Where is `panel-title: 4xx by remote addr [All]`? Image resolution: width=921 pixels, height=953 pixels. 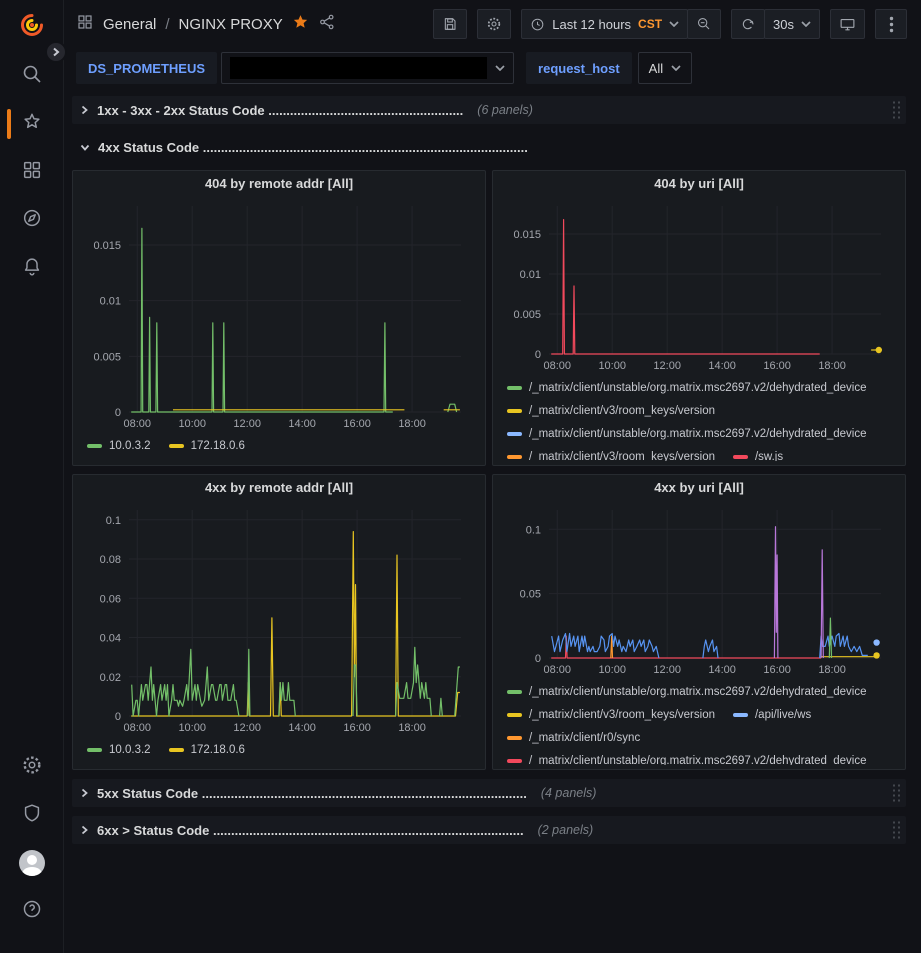 panel-title: 4xx by remote addr [All] is located at coordinates (279, 487).